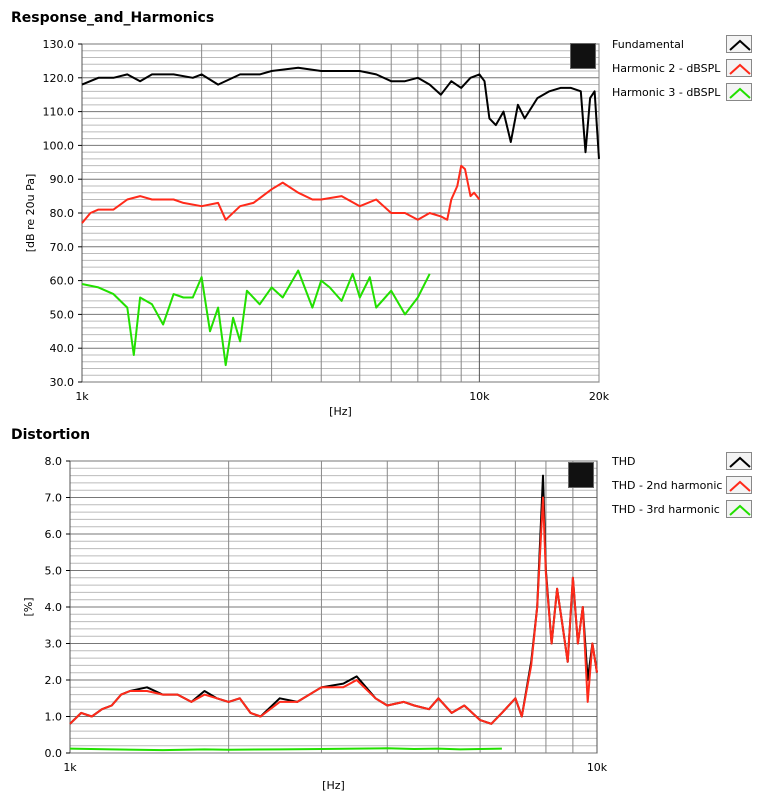 The image size is (765, 806). What do you see at coordinates (54, 753) in the screenshot?
I see `y-tick-label: 0.0` at bounding box center [54, 753].